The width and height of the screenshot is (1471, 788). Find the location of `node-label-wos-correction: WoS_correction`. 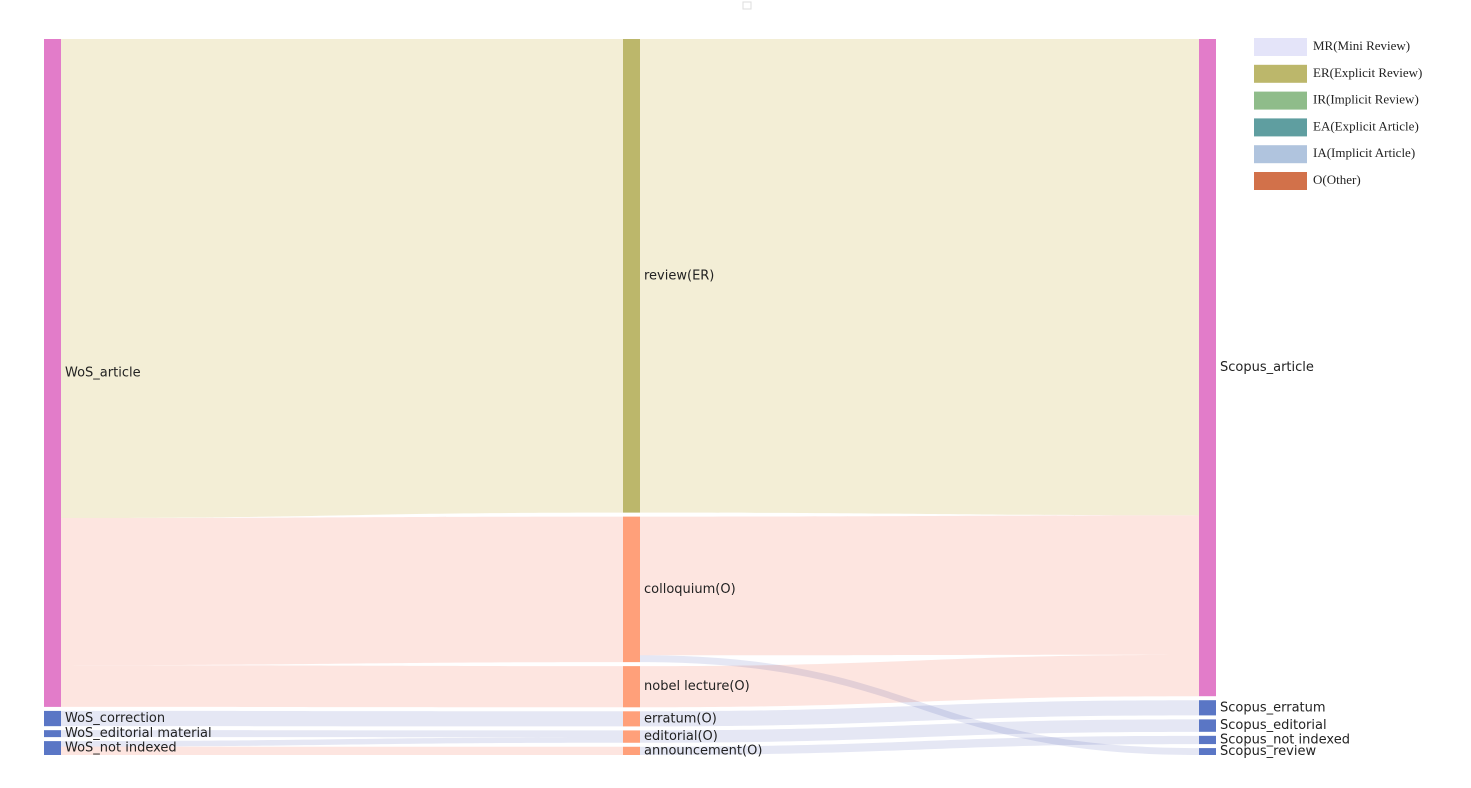

node-label-wos-correction: WoS_correction is located at coordinates (115, 718).